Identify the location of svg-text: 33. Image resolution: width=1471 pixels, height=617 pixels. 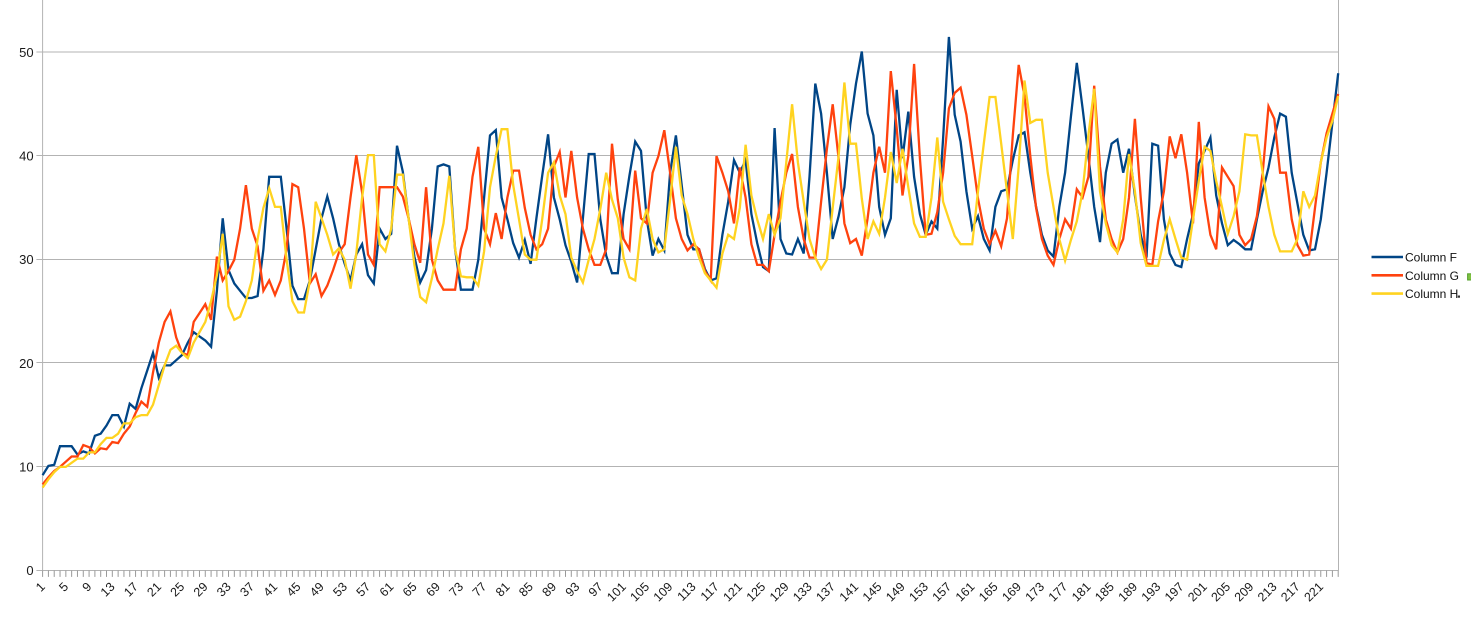
(224, 590).